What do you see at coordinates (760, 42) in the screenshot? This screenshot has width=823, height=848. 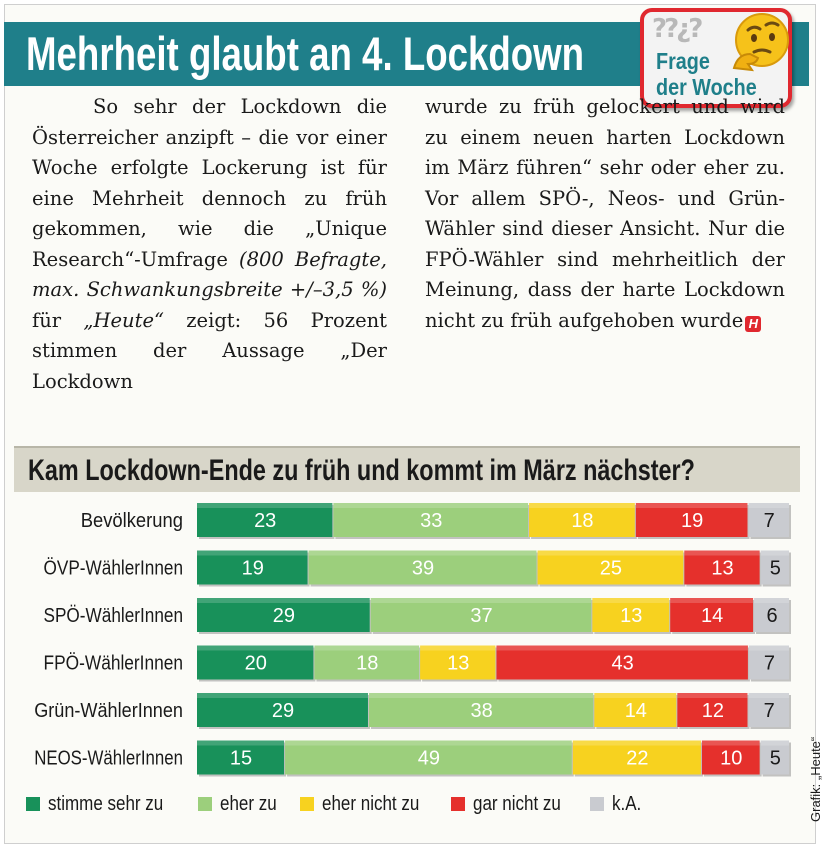 I see `thinking-face-icon` at bounding box center [760, 42].